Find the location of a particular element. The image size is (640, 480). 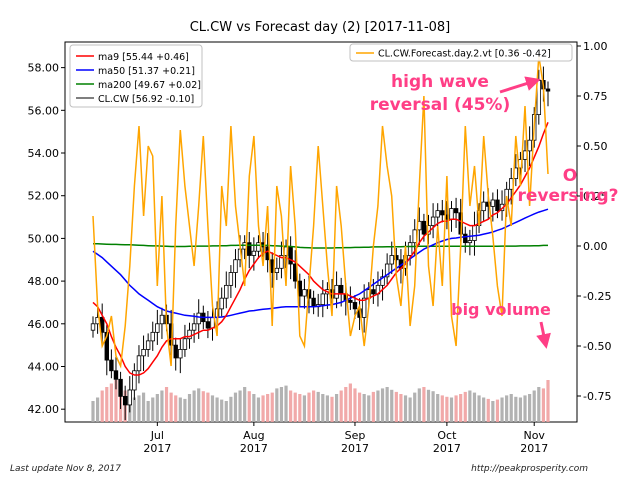

x-tick-label: Jul is located at coordinates (157, 435).